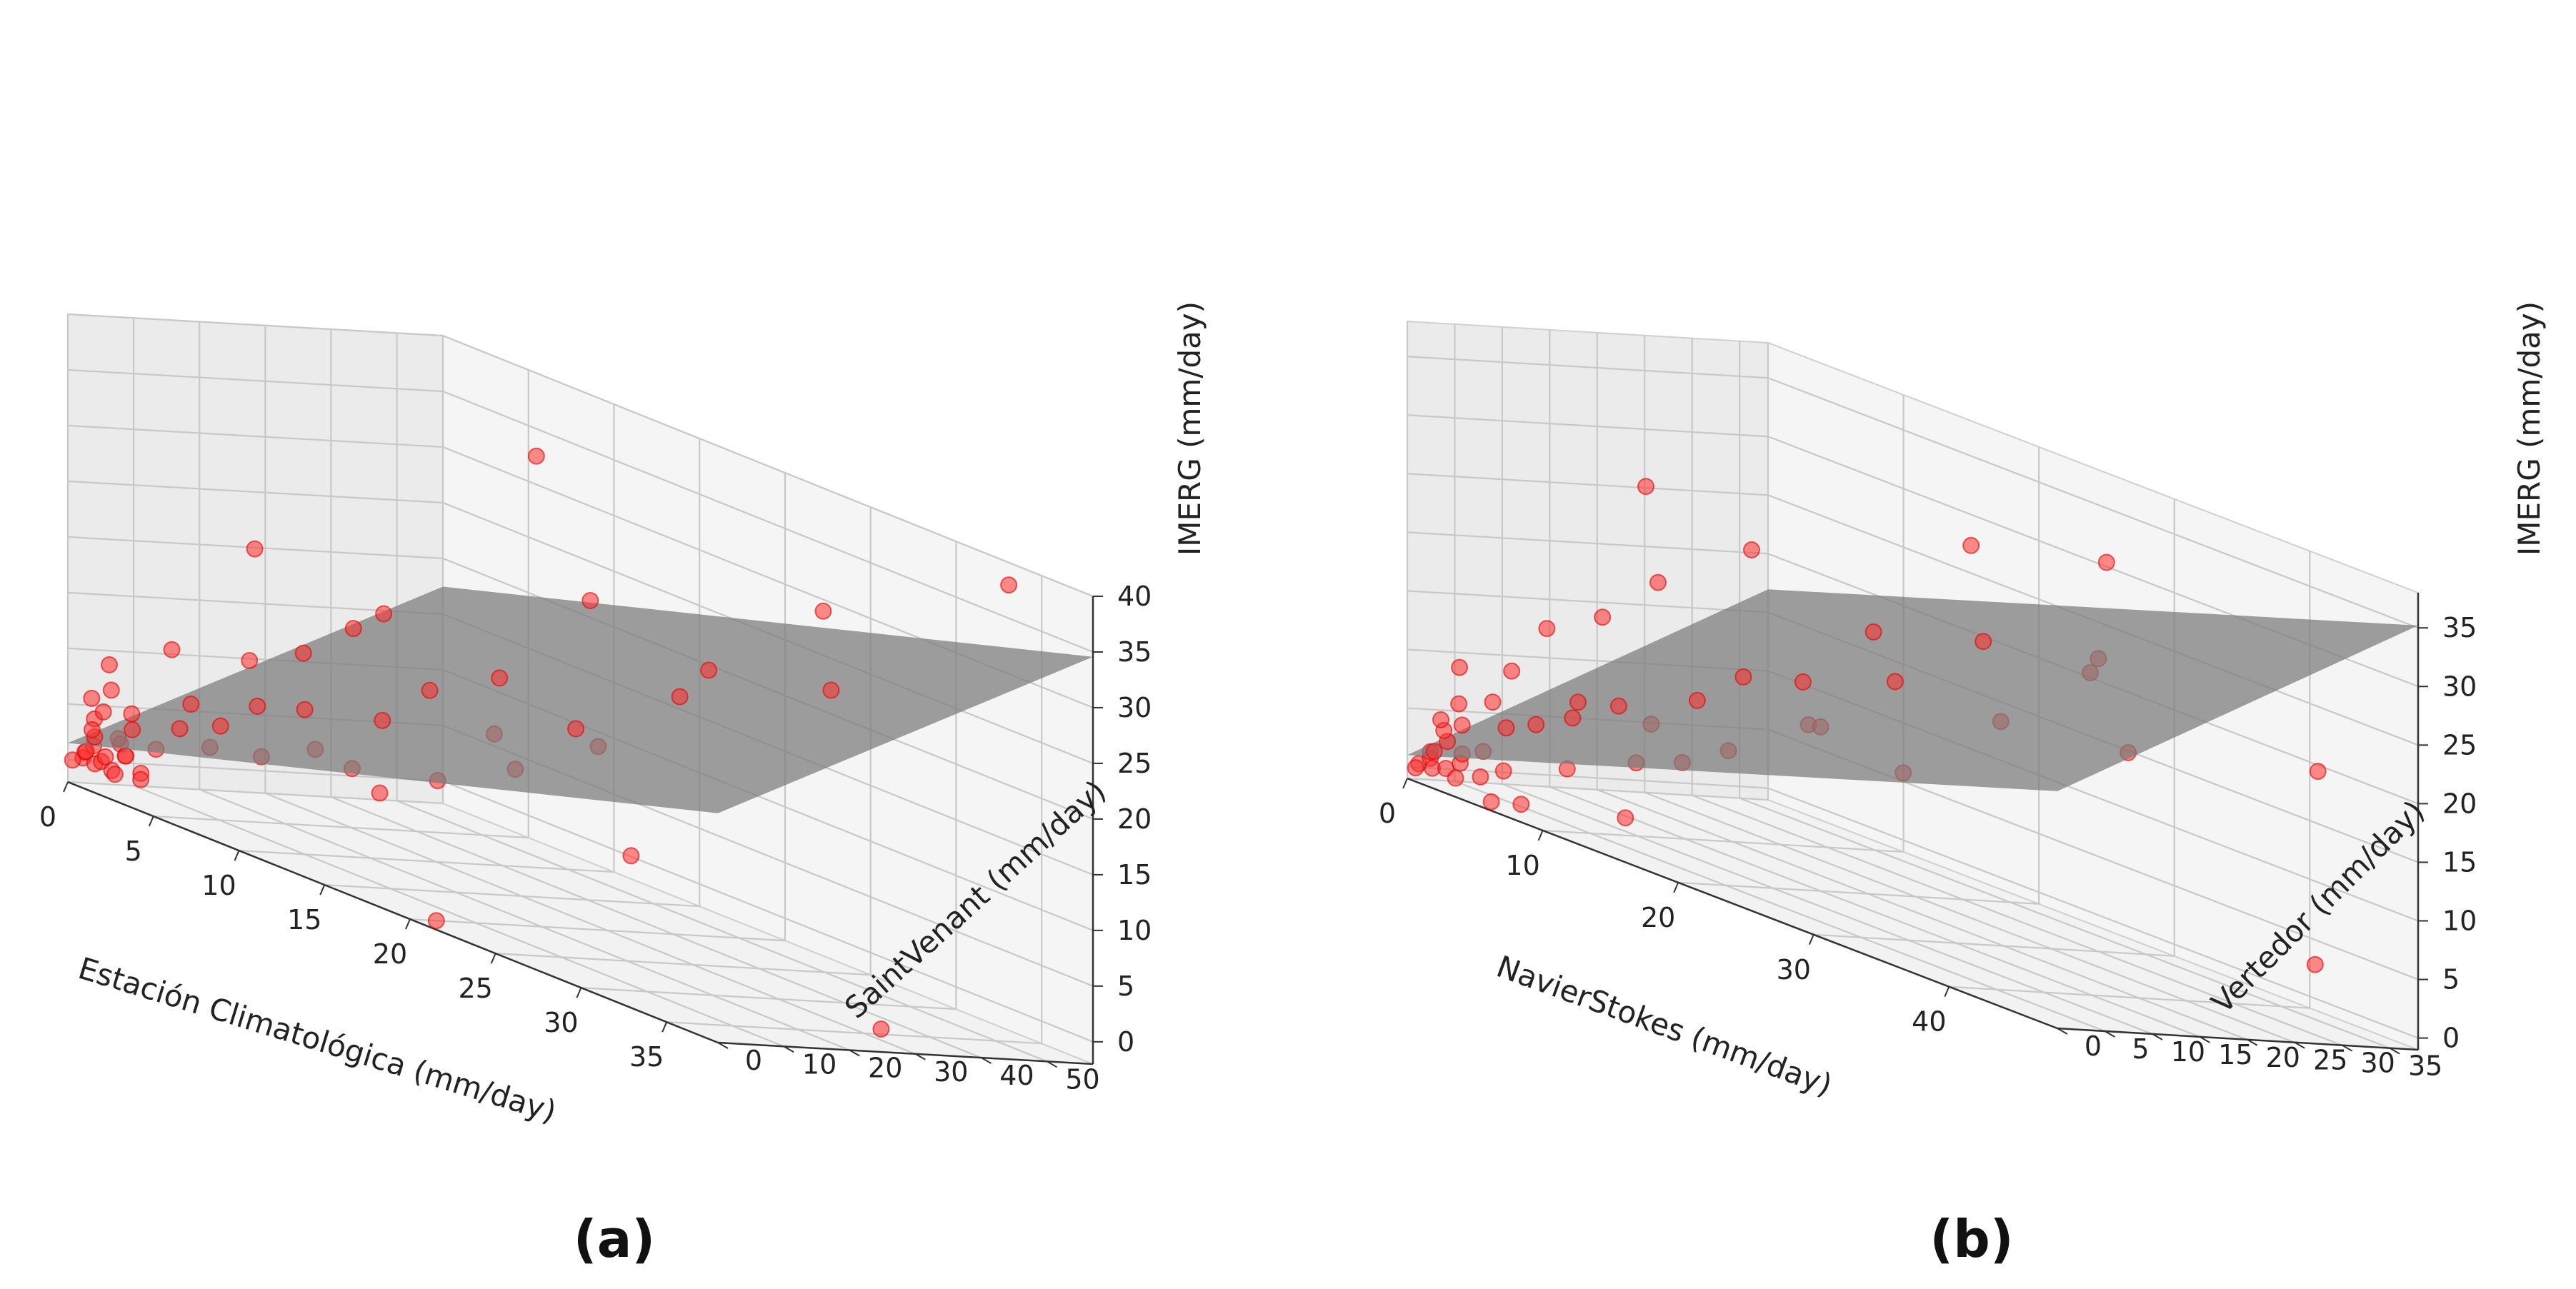 This screenshot has width=2576, height=1289. What do you see at coordinates (906, 1053) in the screenshot?
I see `y-axis-line` at bounding box center [906, 1053].